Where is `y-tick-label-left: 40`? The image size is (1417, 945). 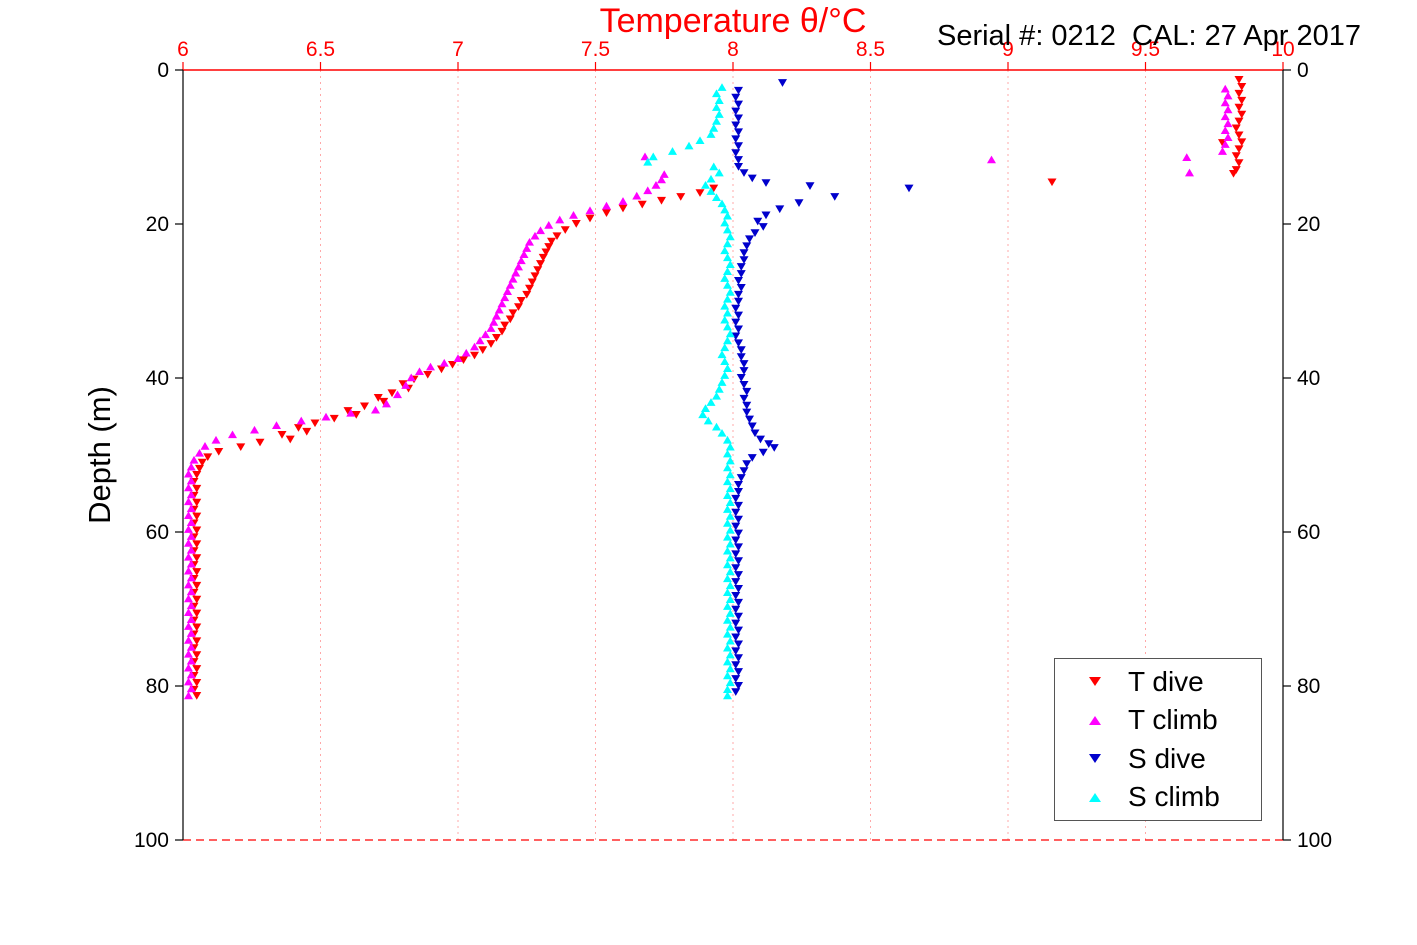 y-tick-label-left: 40 is located at coordinates (157, 378).